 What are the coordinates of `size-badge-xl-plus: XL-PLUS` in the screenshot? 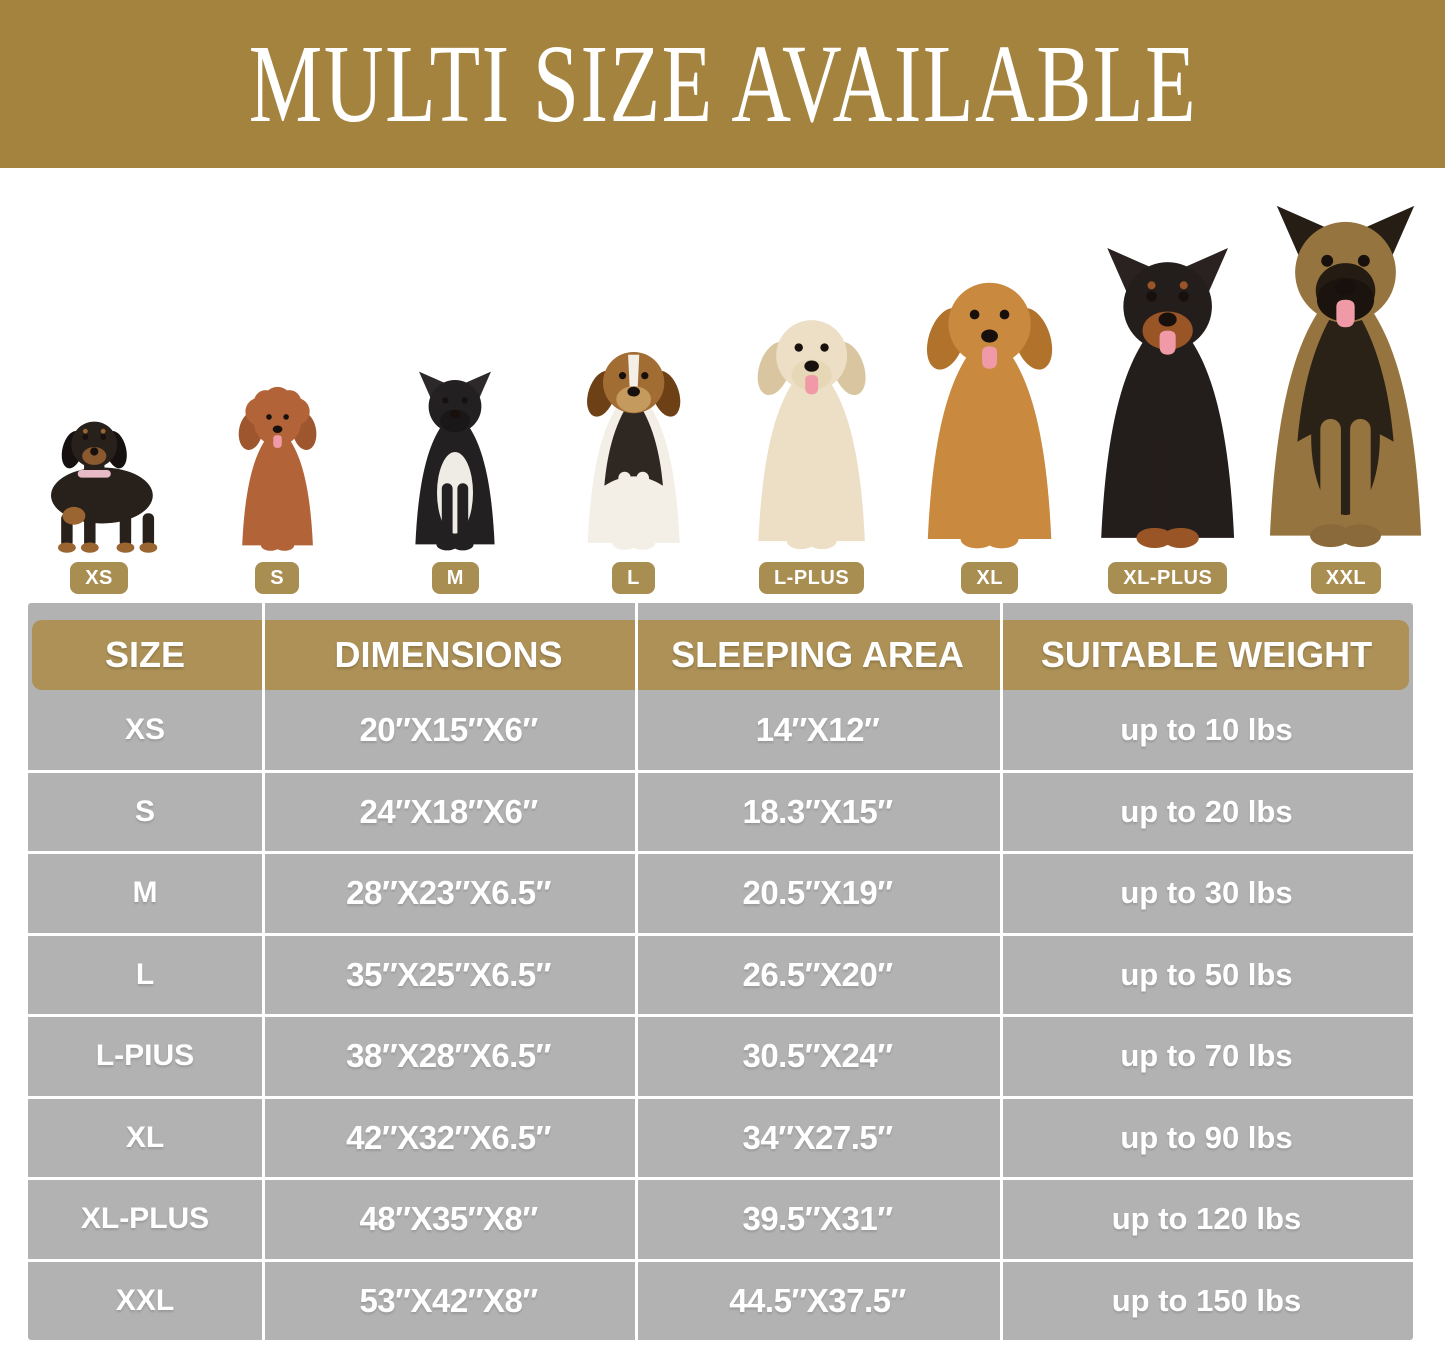 It's located at (1168, 578).